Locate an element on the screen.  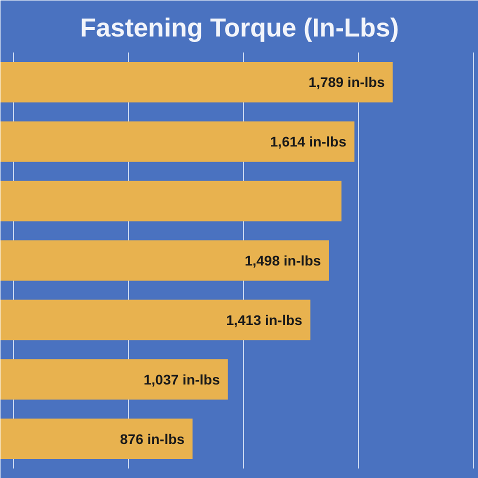
chart-title: Fastening Torque (In-Lbs) is located at coordinates (239, 27).